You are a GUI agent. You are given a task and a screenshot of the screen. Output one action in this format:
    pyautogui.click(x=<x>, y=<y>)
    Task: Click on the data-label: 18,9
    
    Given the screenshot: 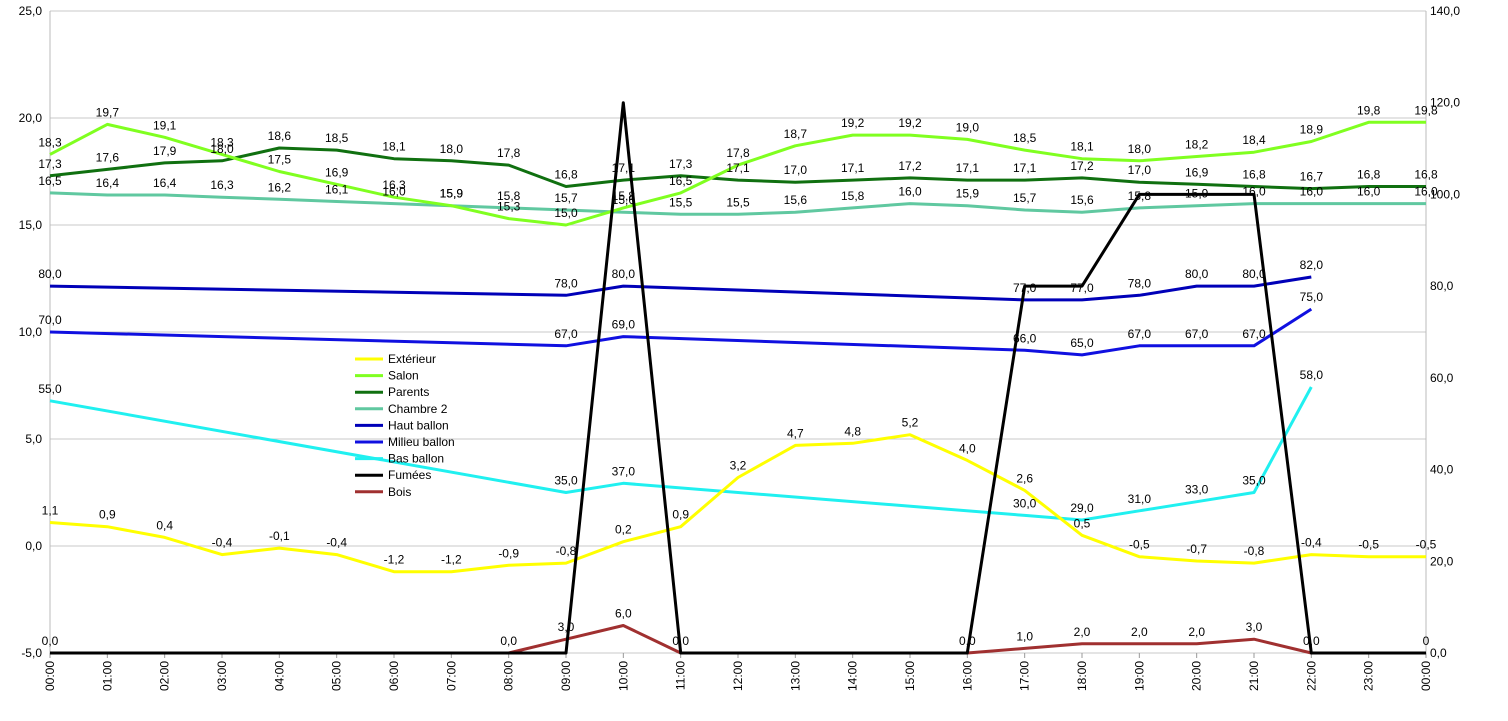 What is the action you would take?
    pyautogui.click(x=1312, y=130)
    